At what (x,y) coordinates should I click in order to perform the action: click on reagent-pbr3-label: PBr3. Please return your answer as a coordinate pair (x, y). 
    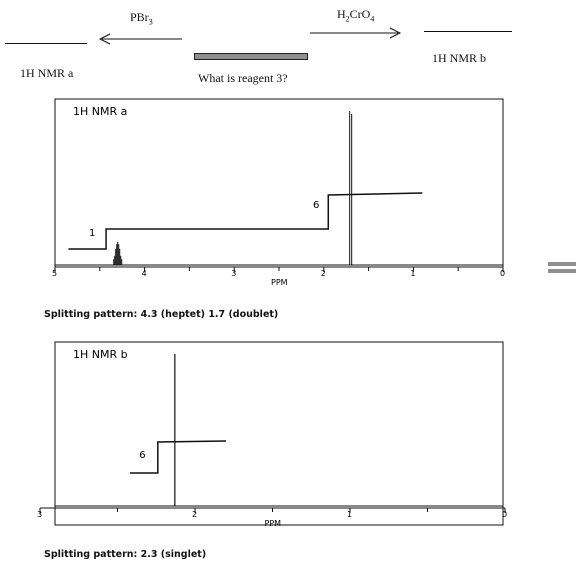
    Looking at the image, I should click on (141, 18).